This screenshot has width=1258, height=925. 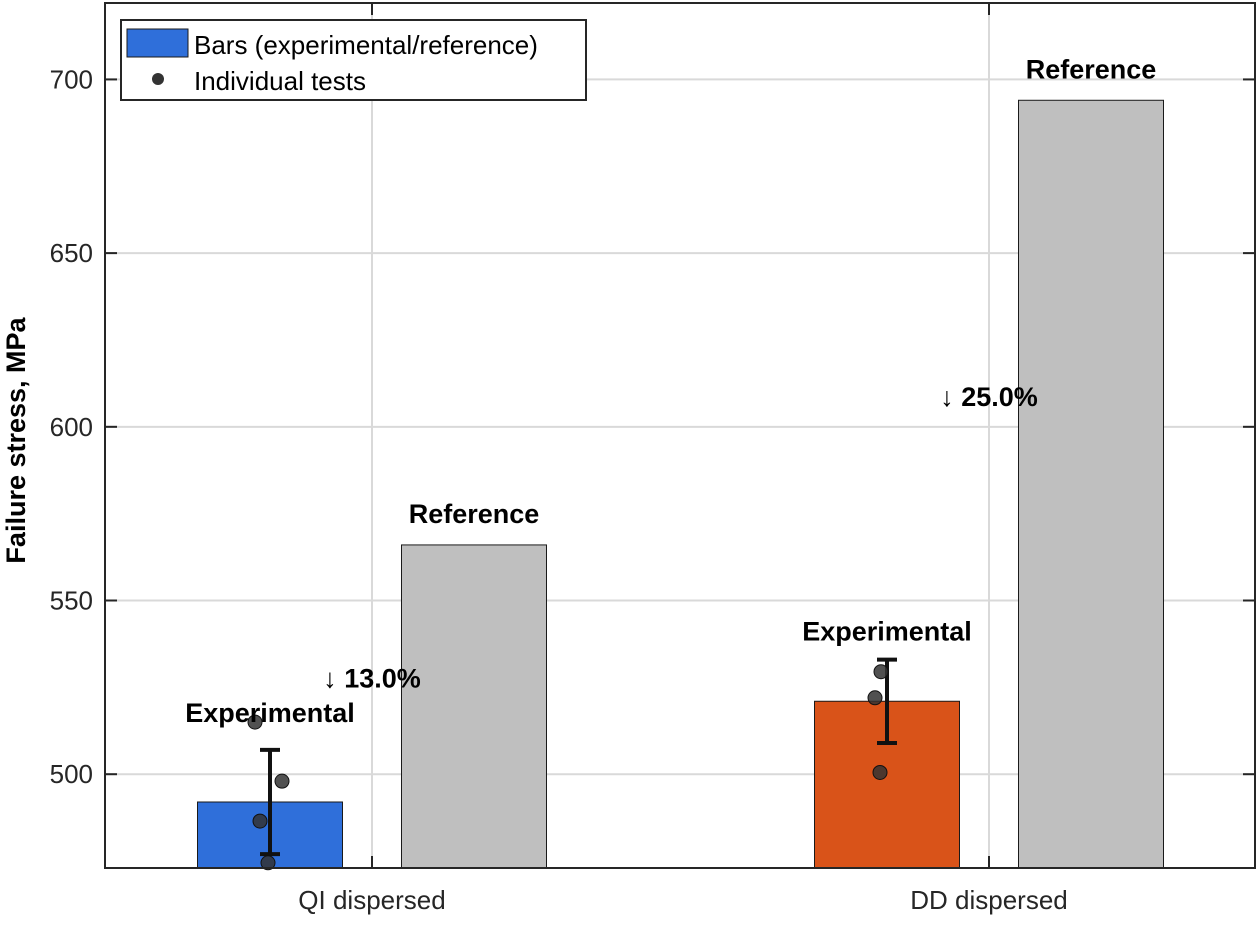 I want to click on y-tick-label: 700, so click(x=71, y=79).